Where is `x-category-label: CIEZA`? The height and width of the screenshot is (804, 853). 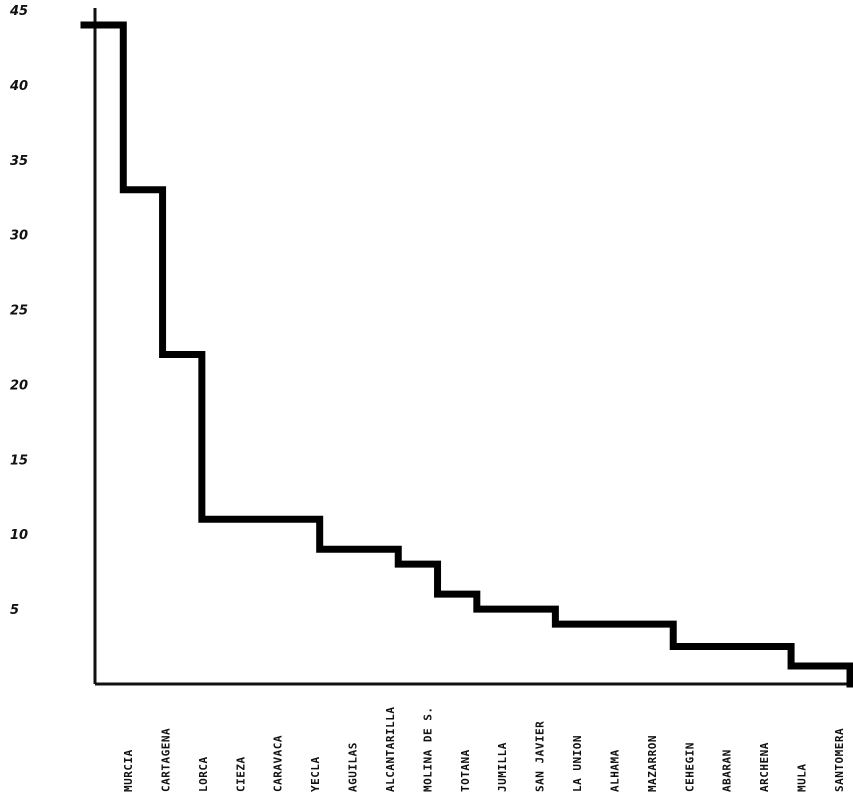 x-category-label: CIEZA is located at coordinates (240, 774).